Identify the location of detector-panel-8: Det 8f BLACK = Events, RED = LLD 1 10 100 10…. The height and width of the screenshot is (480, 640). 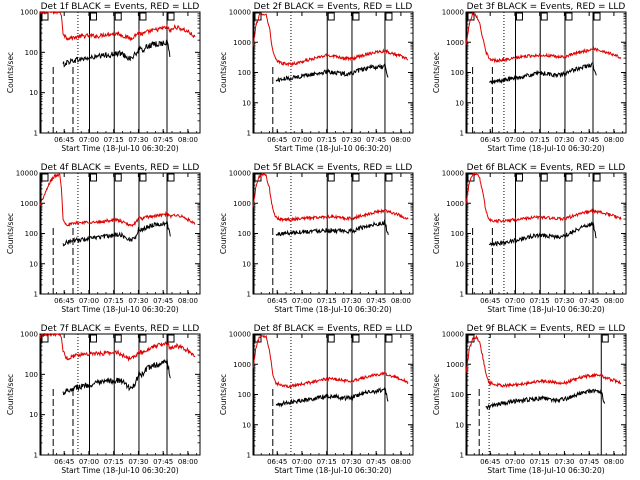
(316, 399).